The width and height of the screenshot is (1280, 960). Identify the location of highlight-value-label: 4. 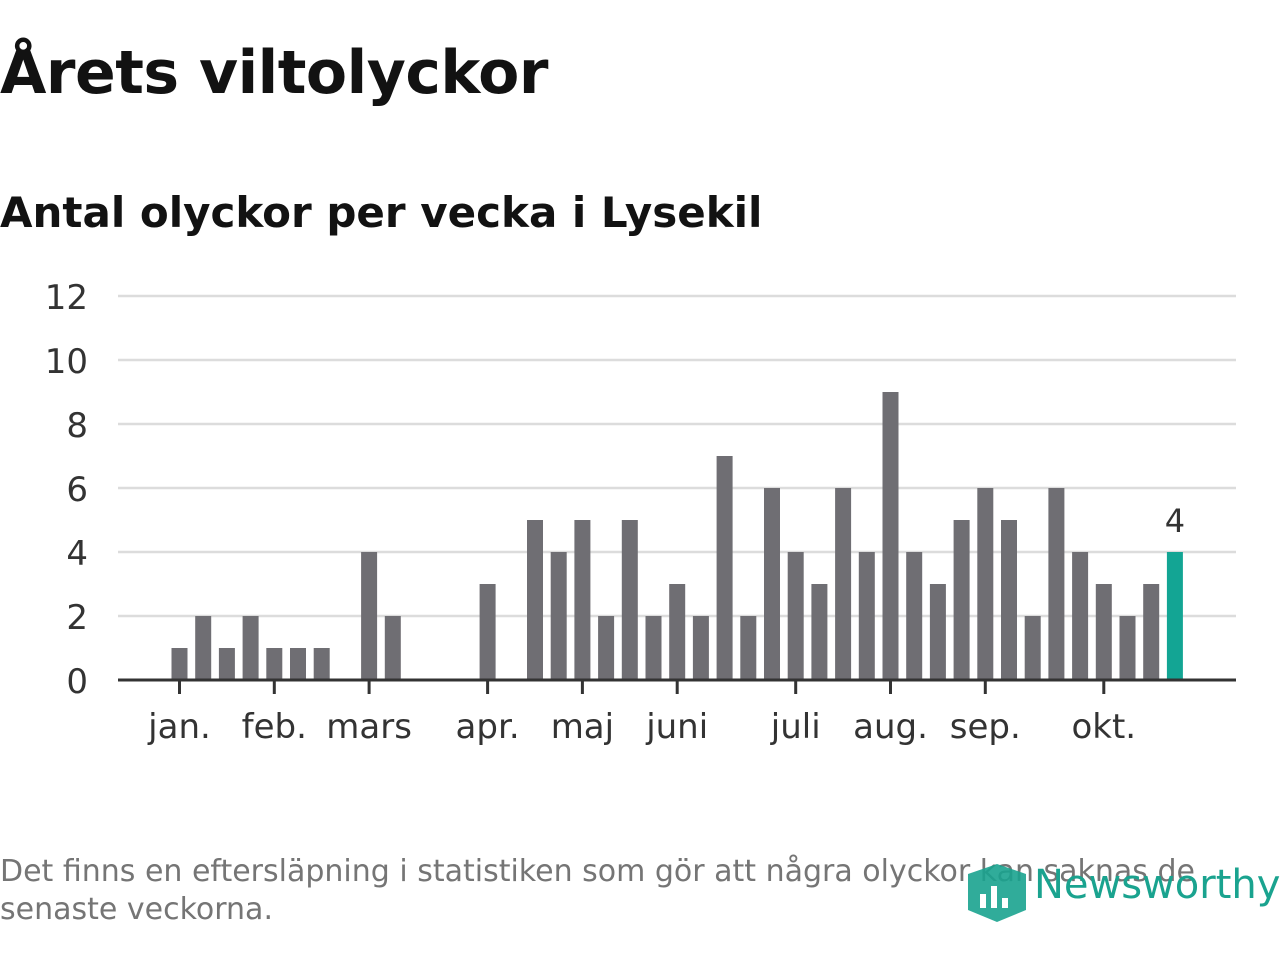
(1175, 521).